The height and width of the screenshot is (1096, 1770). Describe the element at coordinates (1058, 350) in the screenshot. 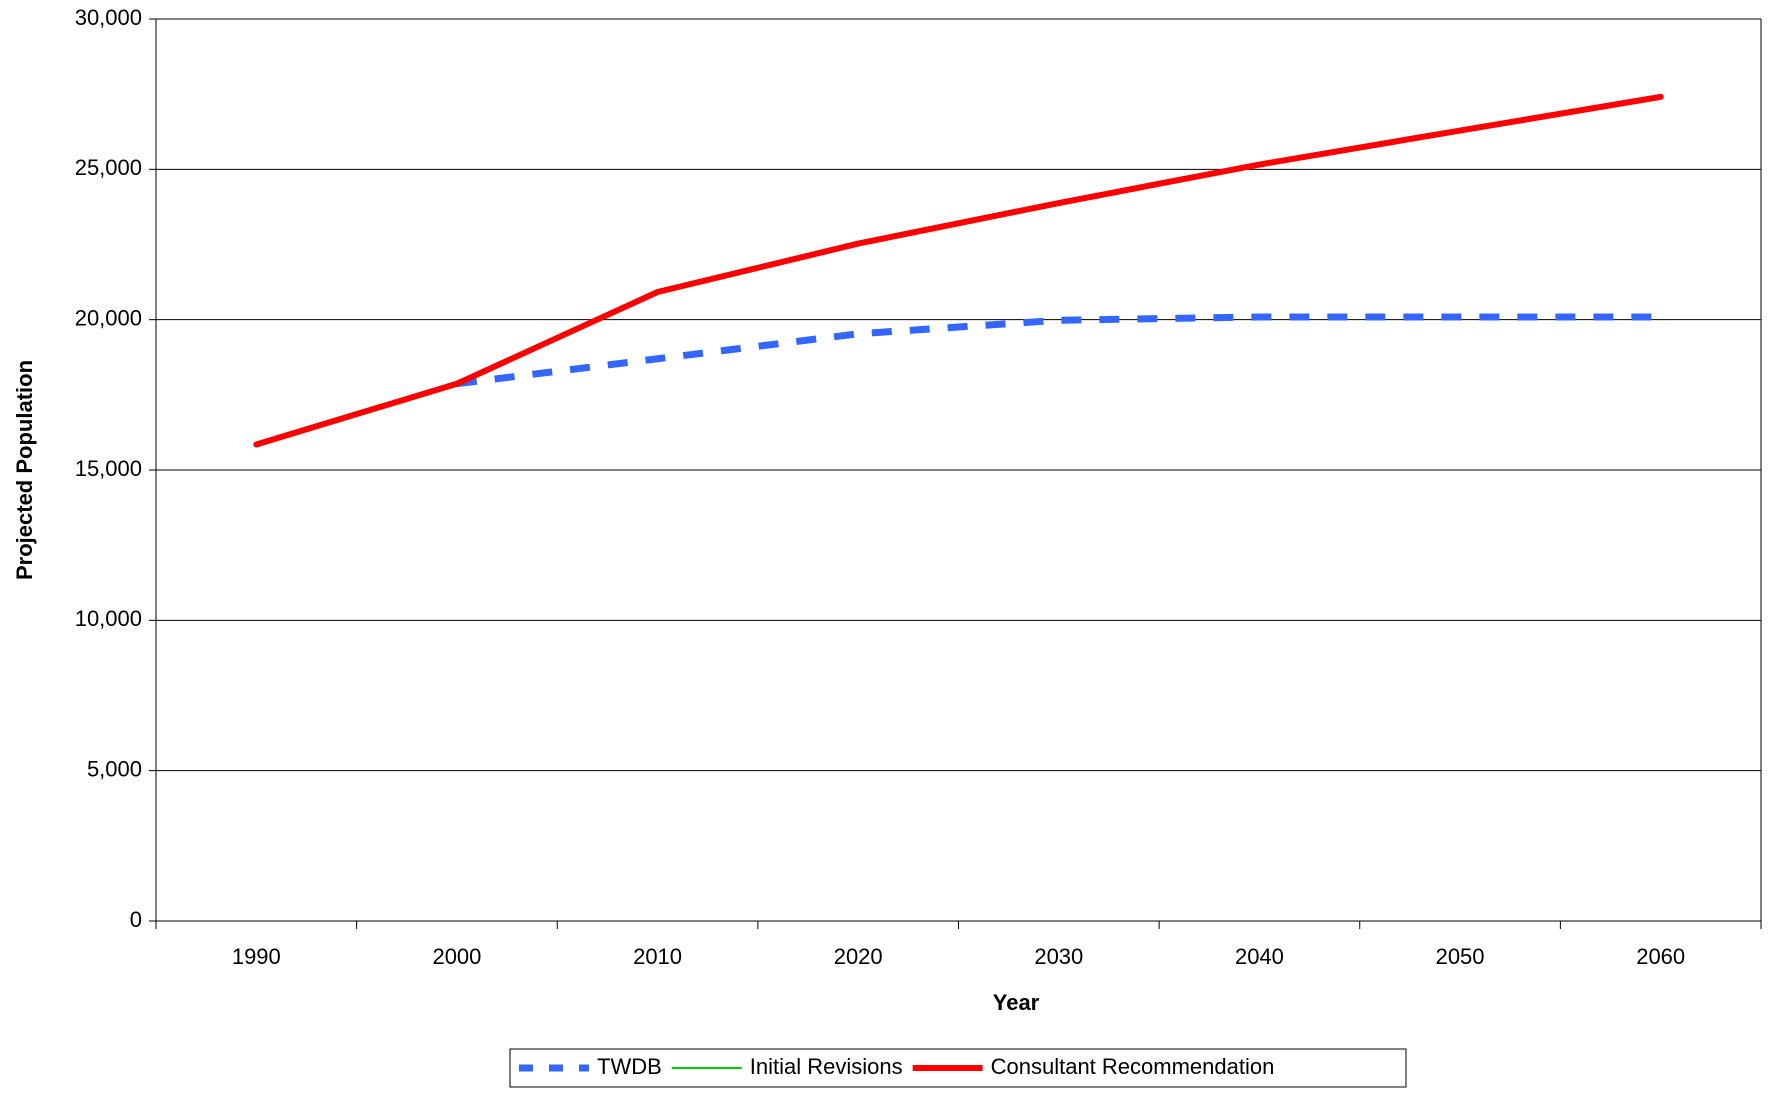

I see `series-line` at that location.